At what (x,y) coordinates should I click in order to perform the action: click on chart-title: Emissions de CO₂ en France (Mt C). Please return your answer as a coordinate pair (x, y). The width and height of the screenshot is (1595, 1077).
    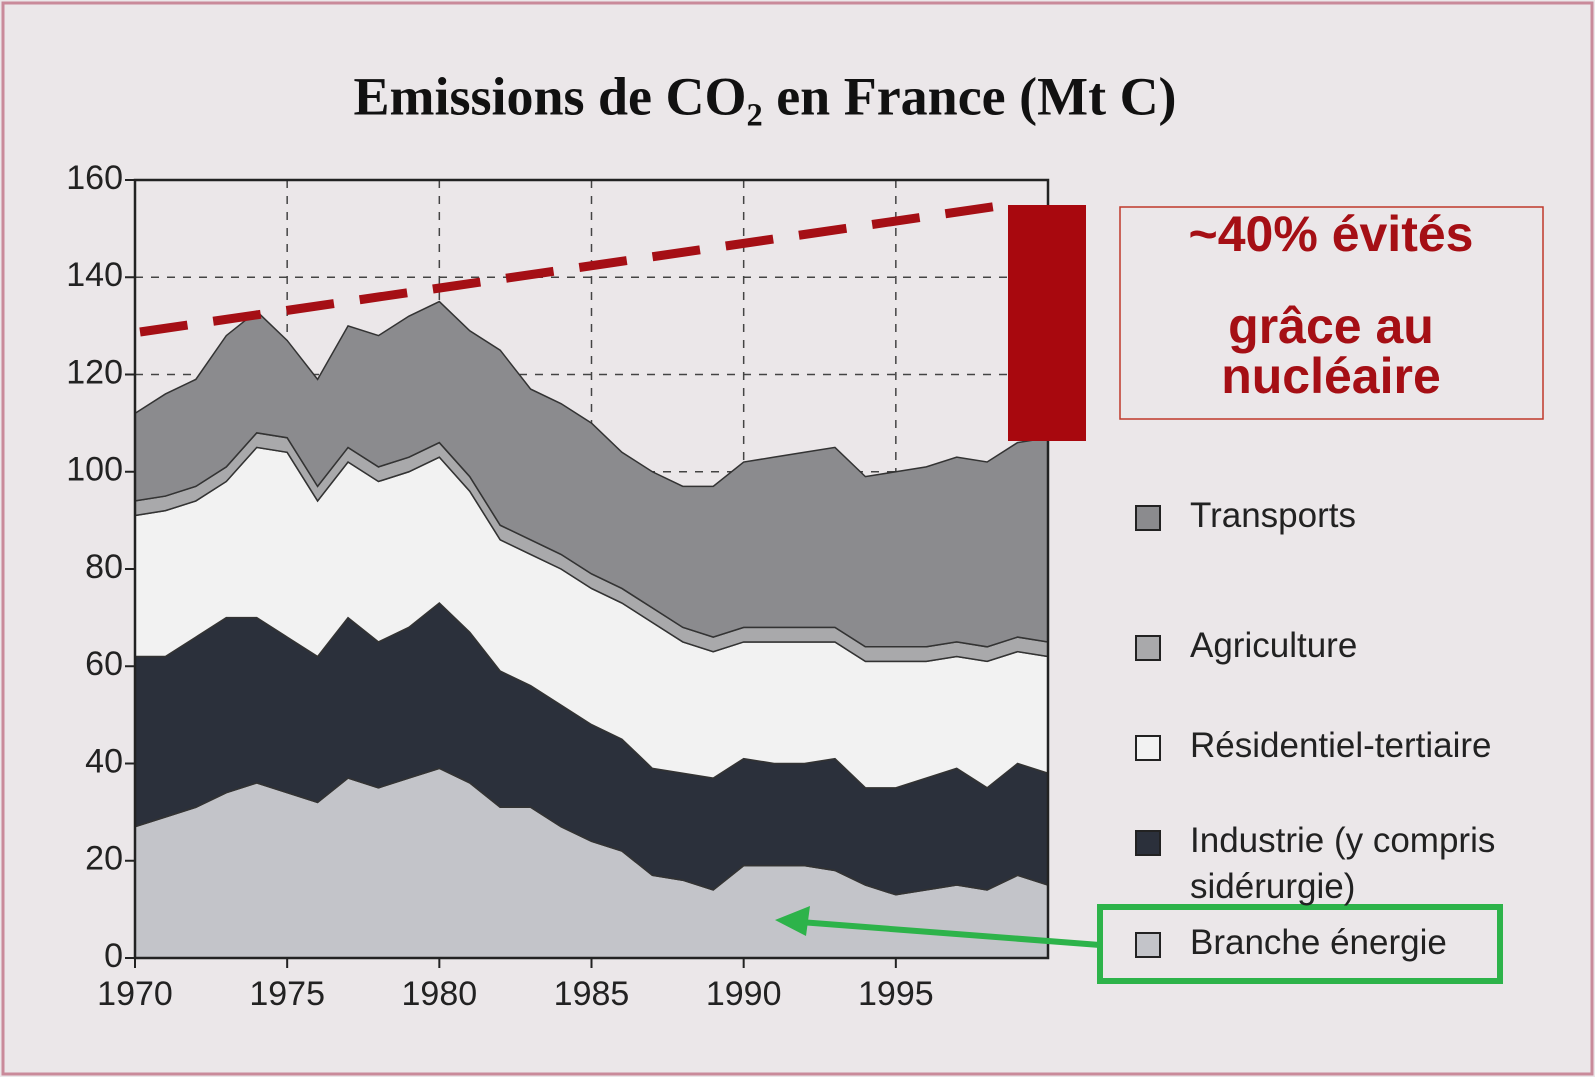
    Looking at the image, I should click on (764, 96).